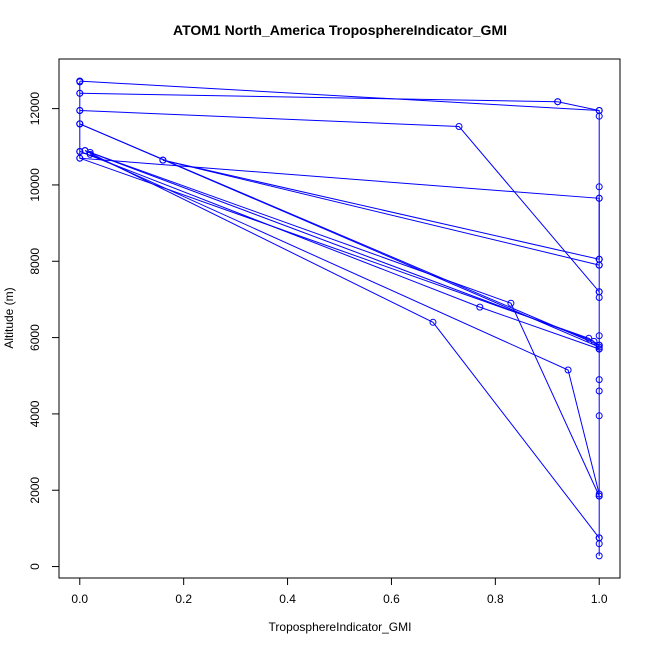 This screenshot has width=650, height=650. Describe the element at coordinates (599, 599) in the screenshot. I see `x-tick-label: 1.0` at that location.